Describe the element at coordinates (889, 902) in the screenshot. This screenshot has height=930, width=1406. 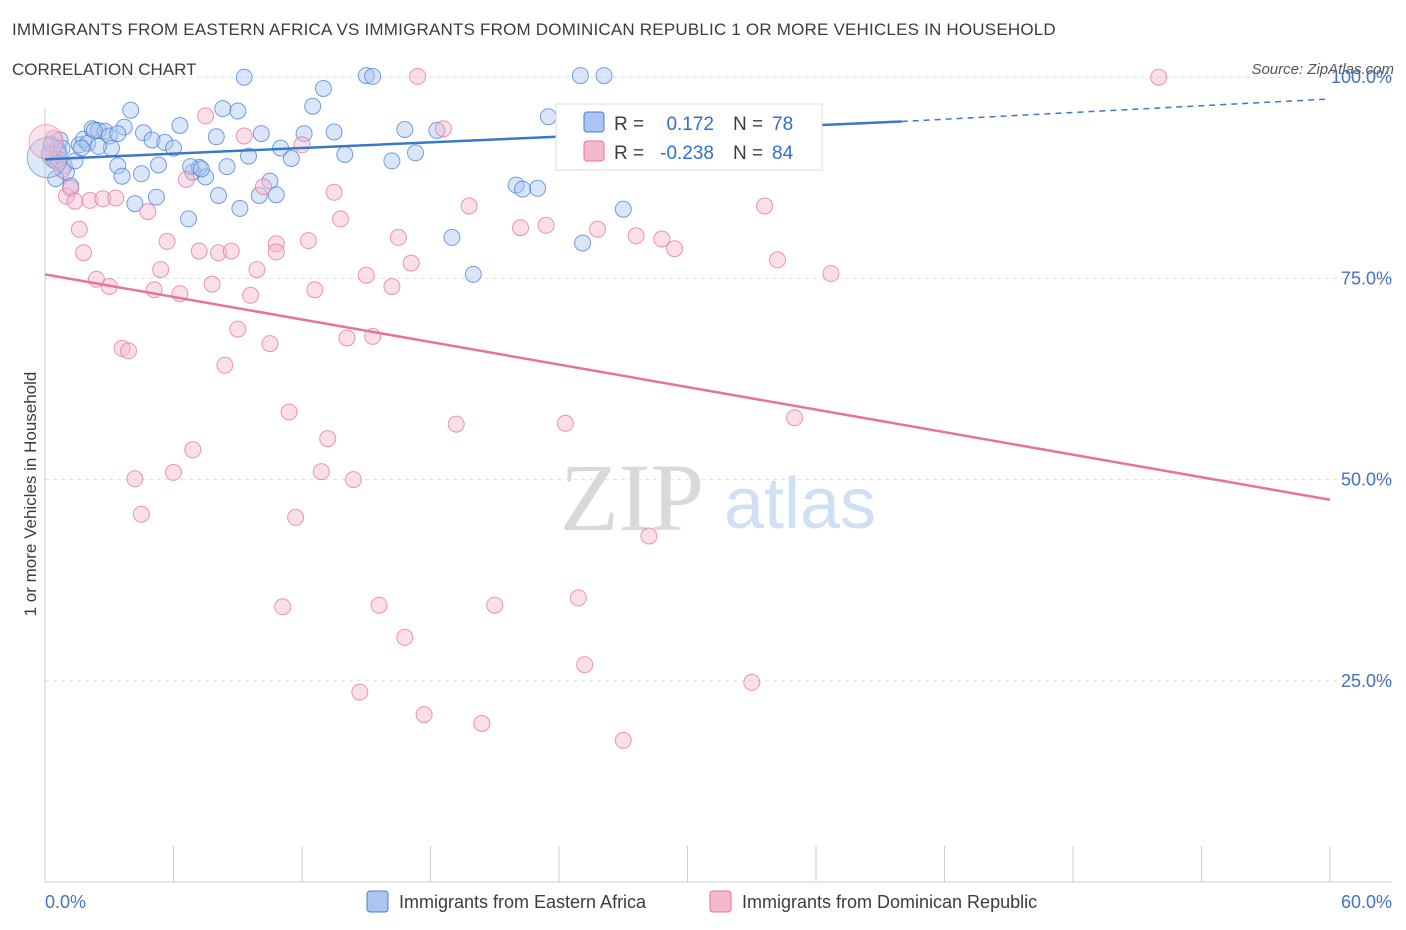
I see `series-legend-label-pink: Immigrants from Dominican Republic` at that location.